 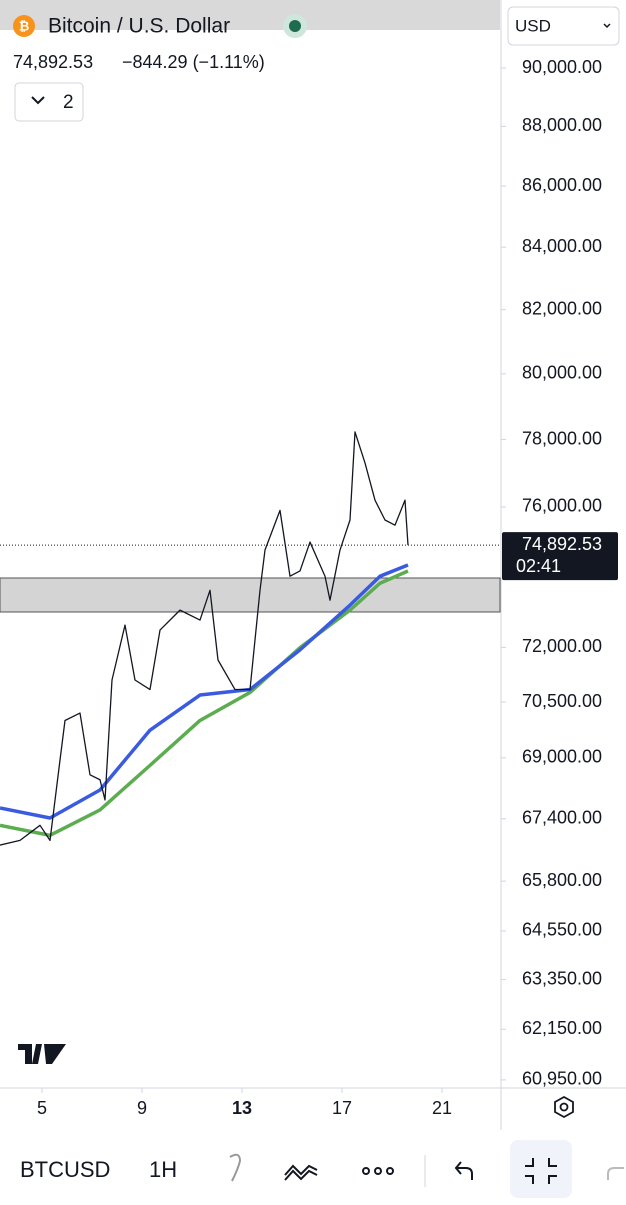 I want to click on btc-icon-glyph: ₿, so click(x=24, y=25).